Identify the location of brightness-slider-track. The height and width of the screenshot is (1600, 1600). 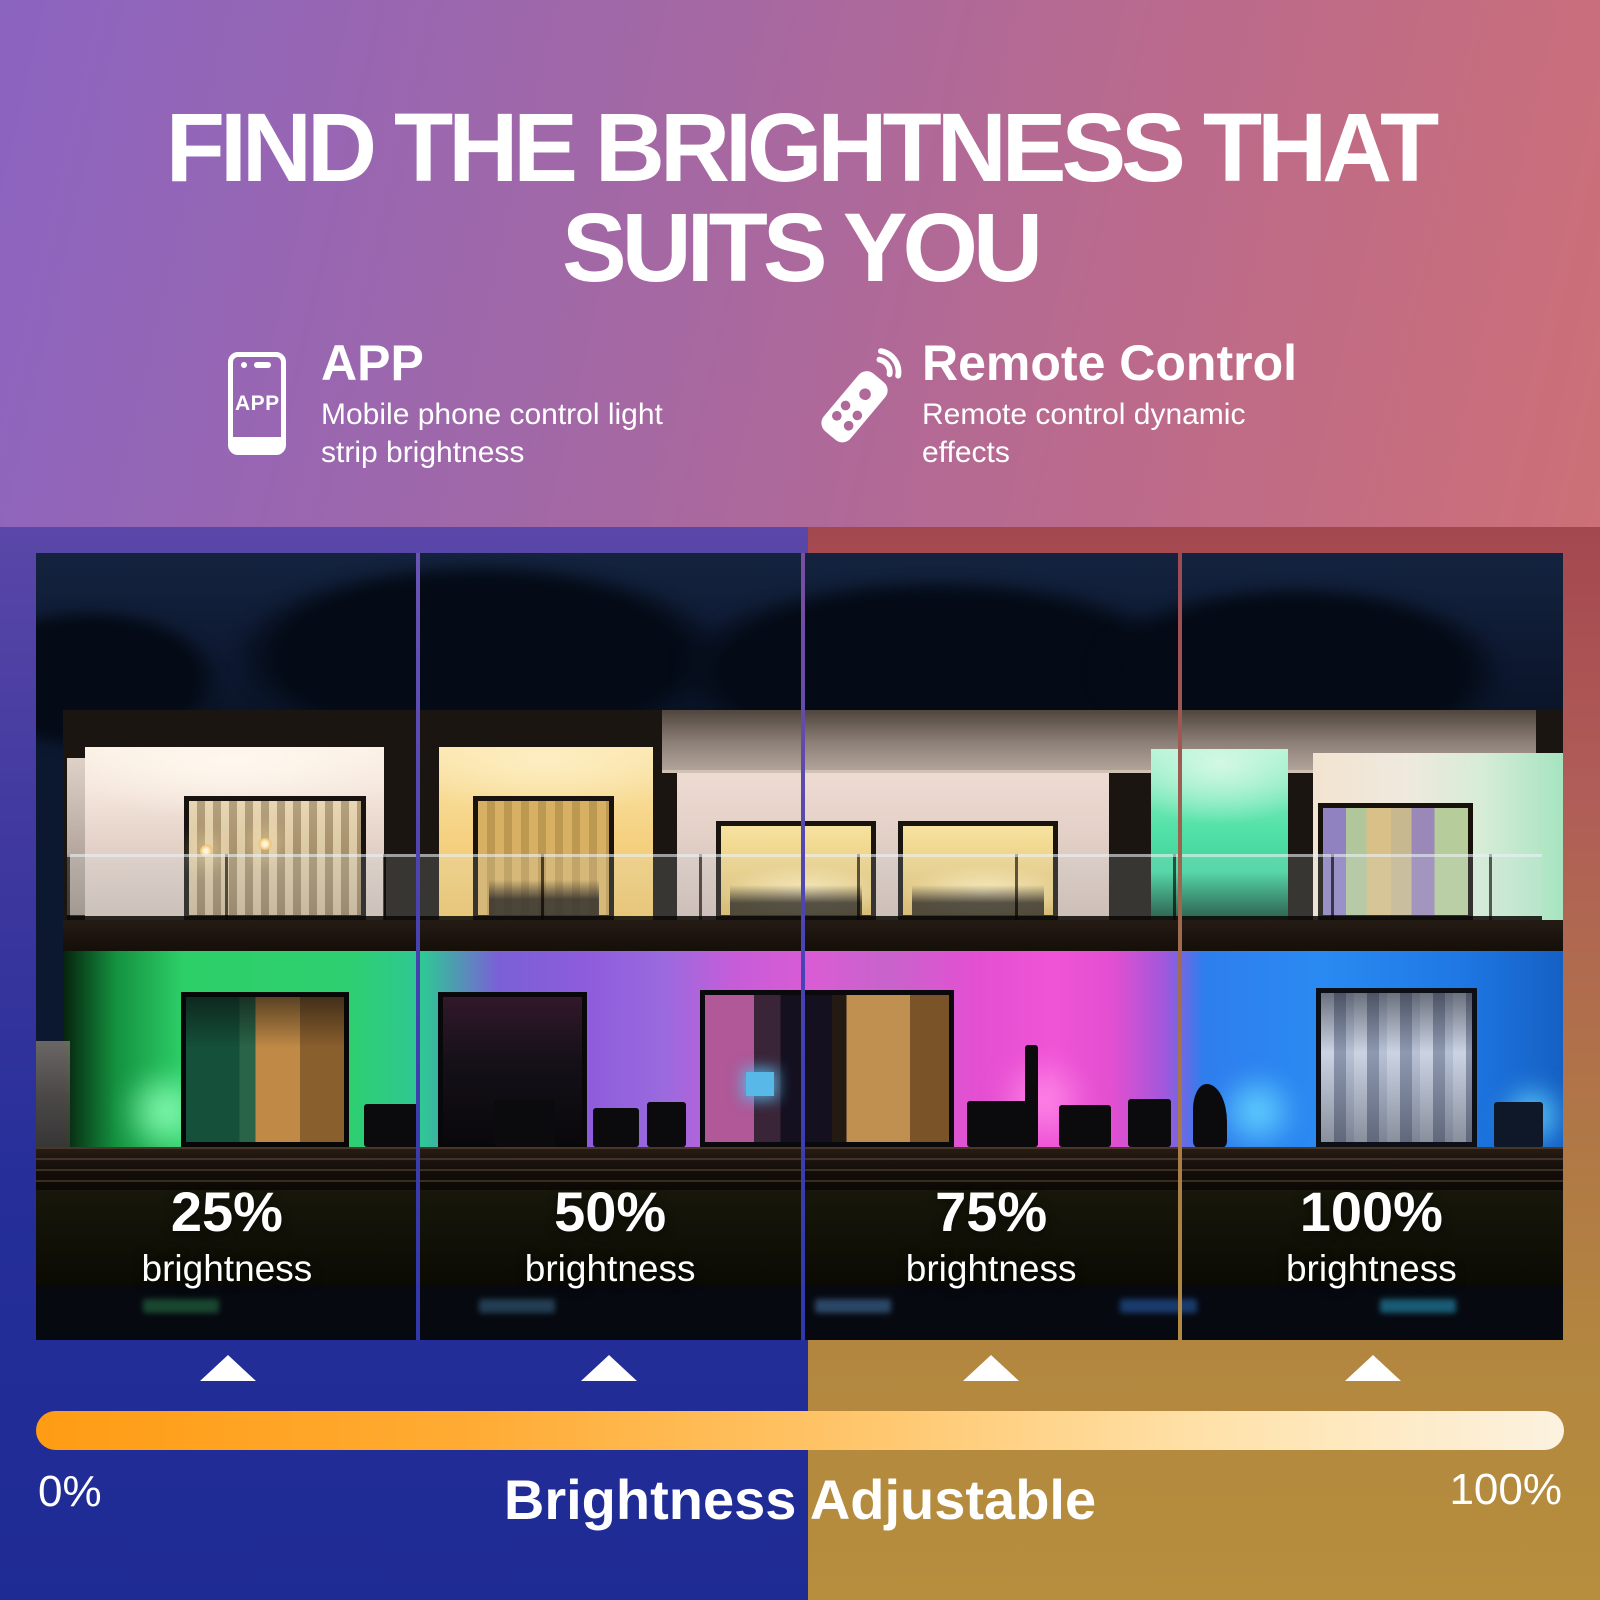
(800, 1430).